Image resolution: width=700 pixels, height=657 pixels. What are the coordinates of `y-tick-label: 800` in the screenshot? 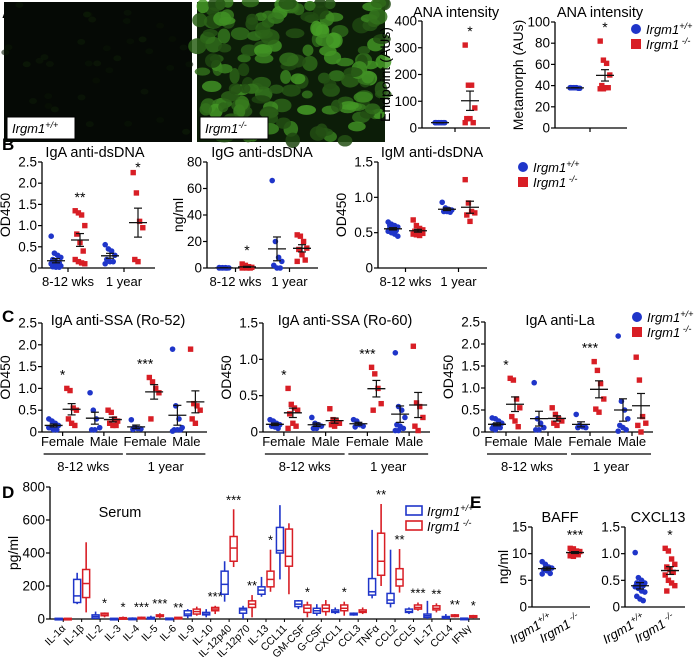 It's located at (33, 487).